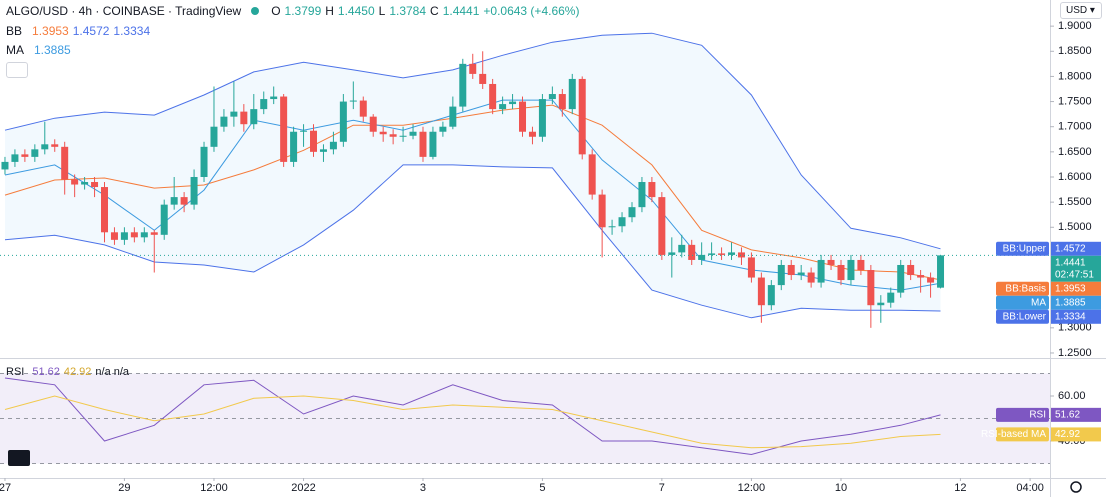 This screenshot has width=1106, height=497. What do you see at coordinates (1037, 414) in the screenshot?
I see `rsi-name: RSI` at bounding box center [1037, 414].